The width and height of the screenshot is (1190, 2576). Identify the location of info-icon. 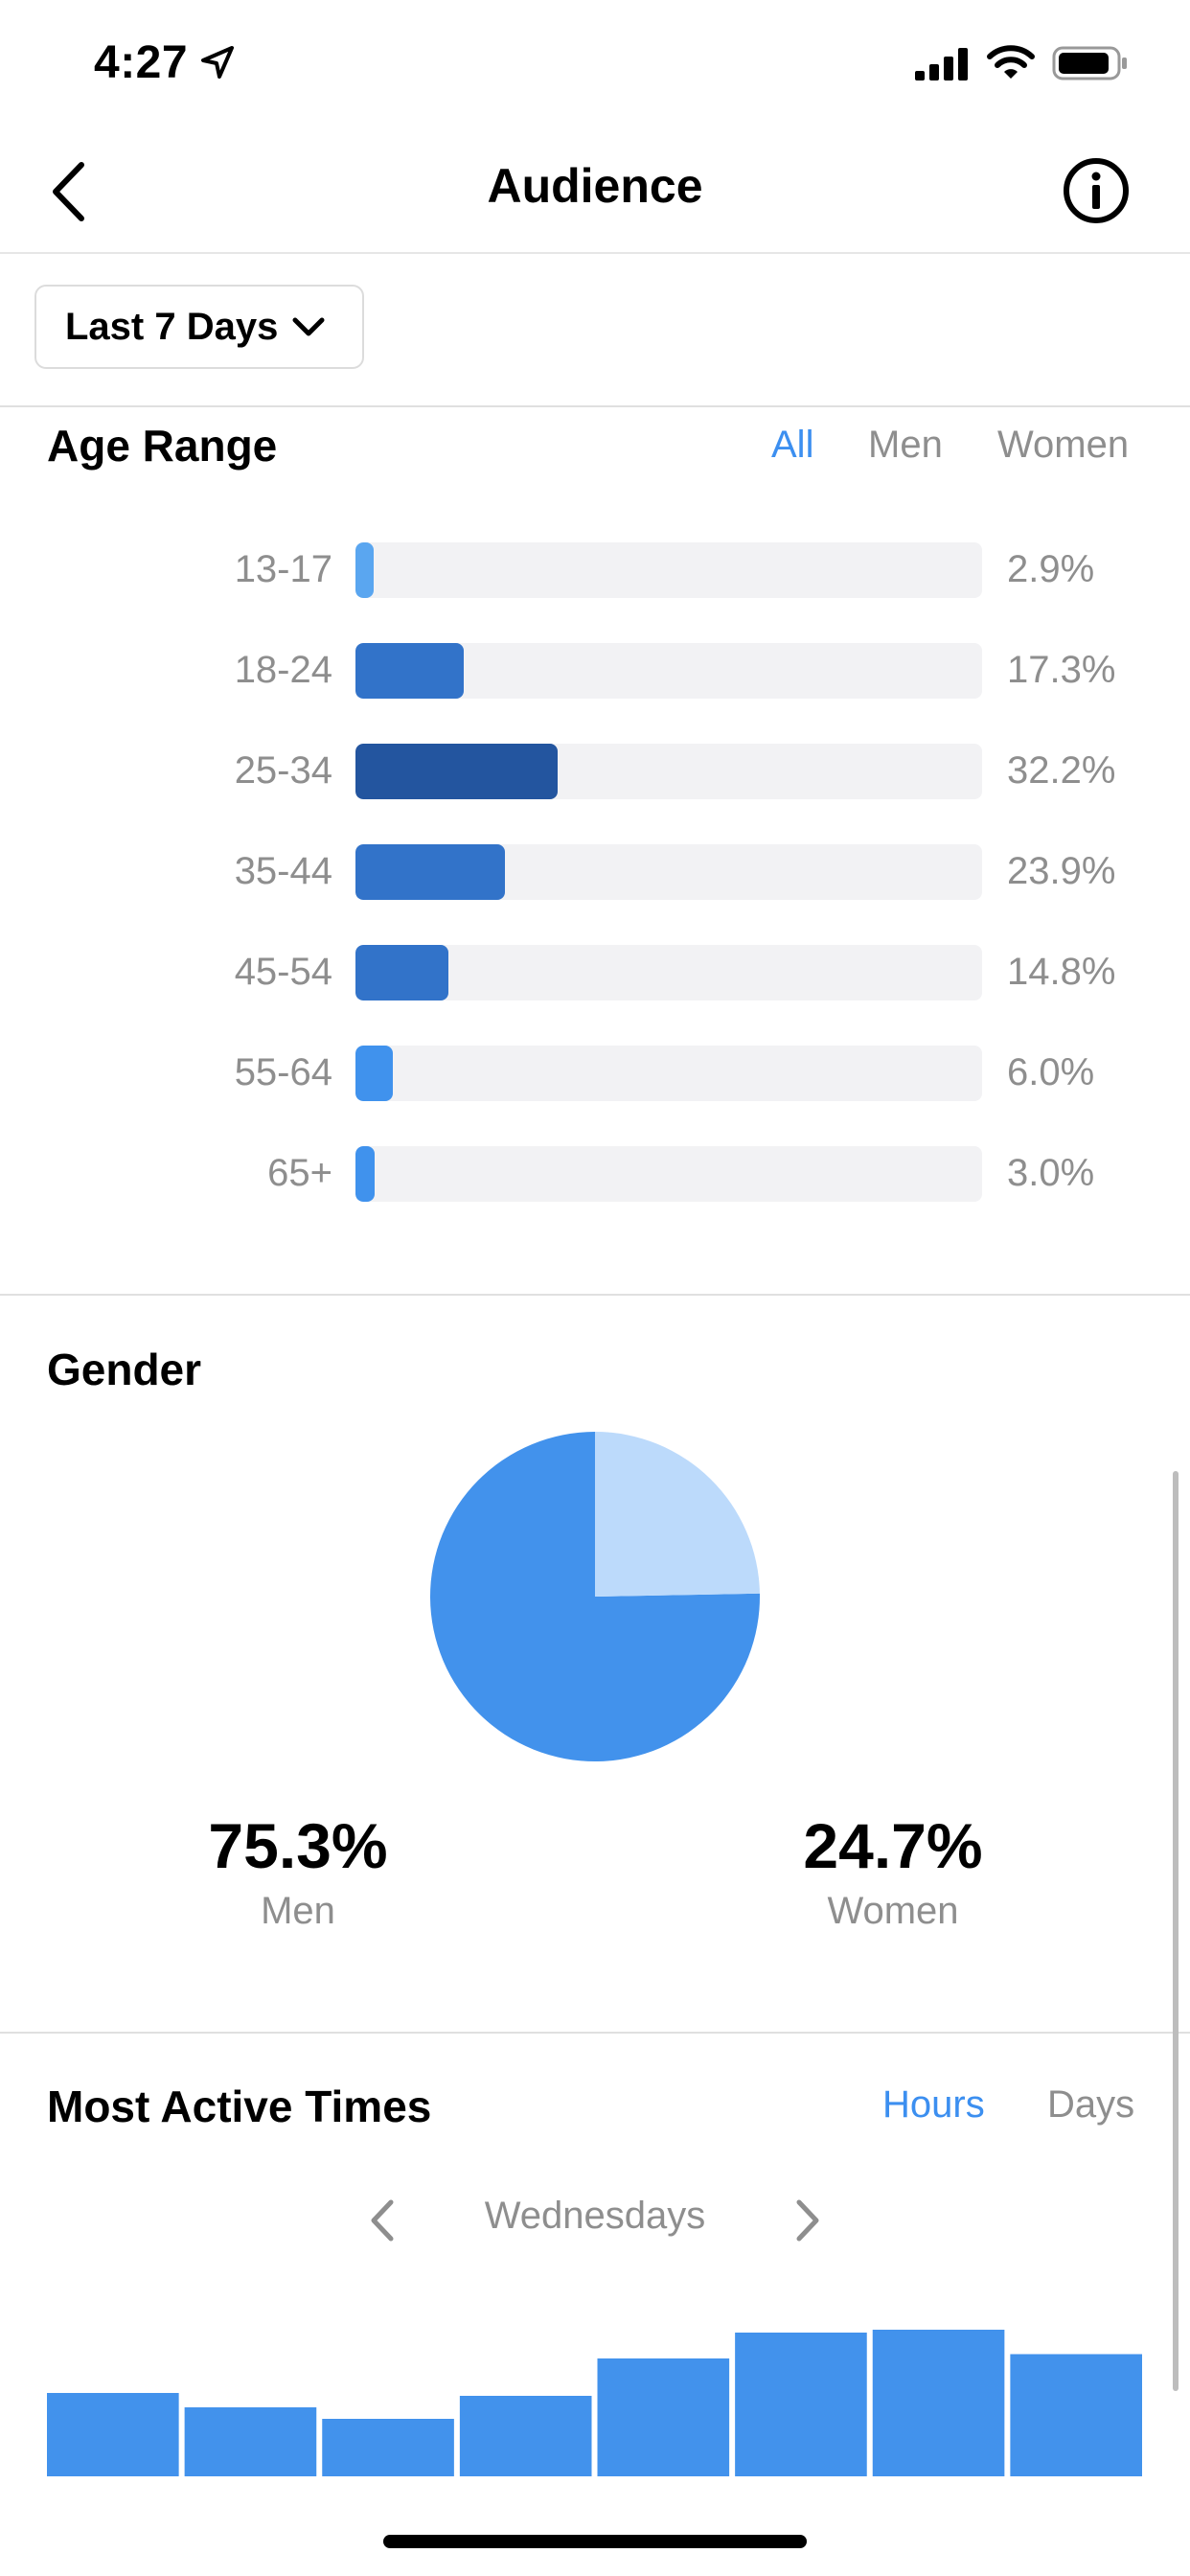
(1097, 190).